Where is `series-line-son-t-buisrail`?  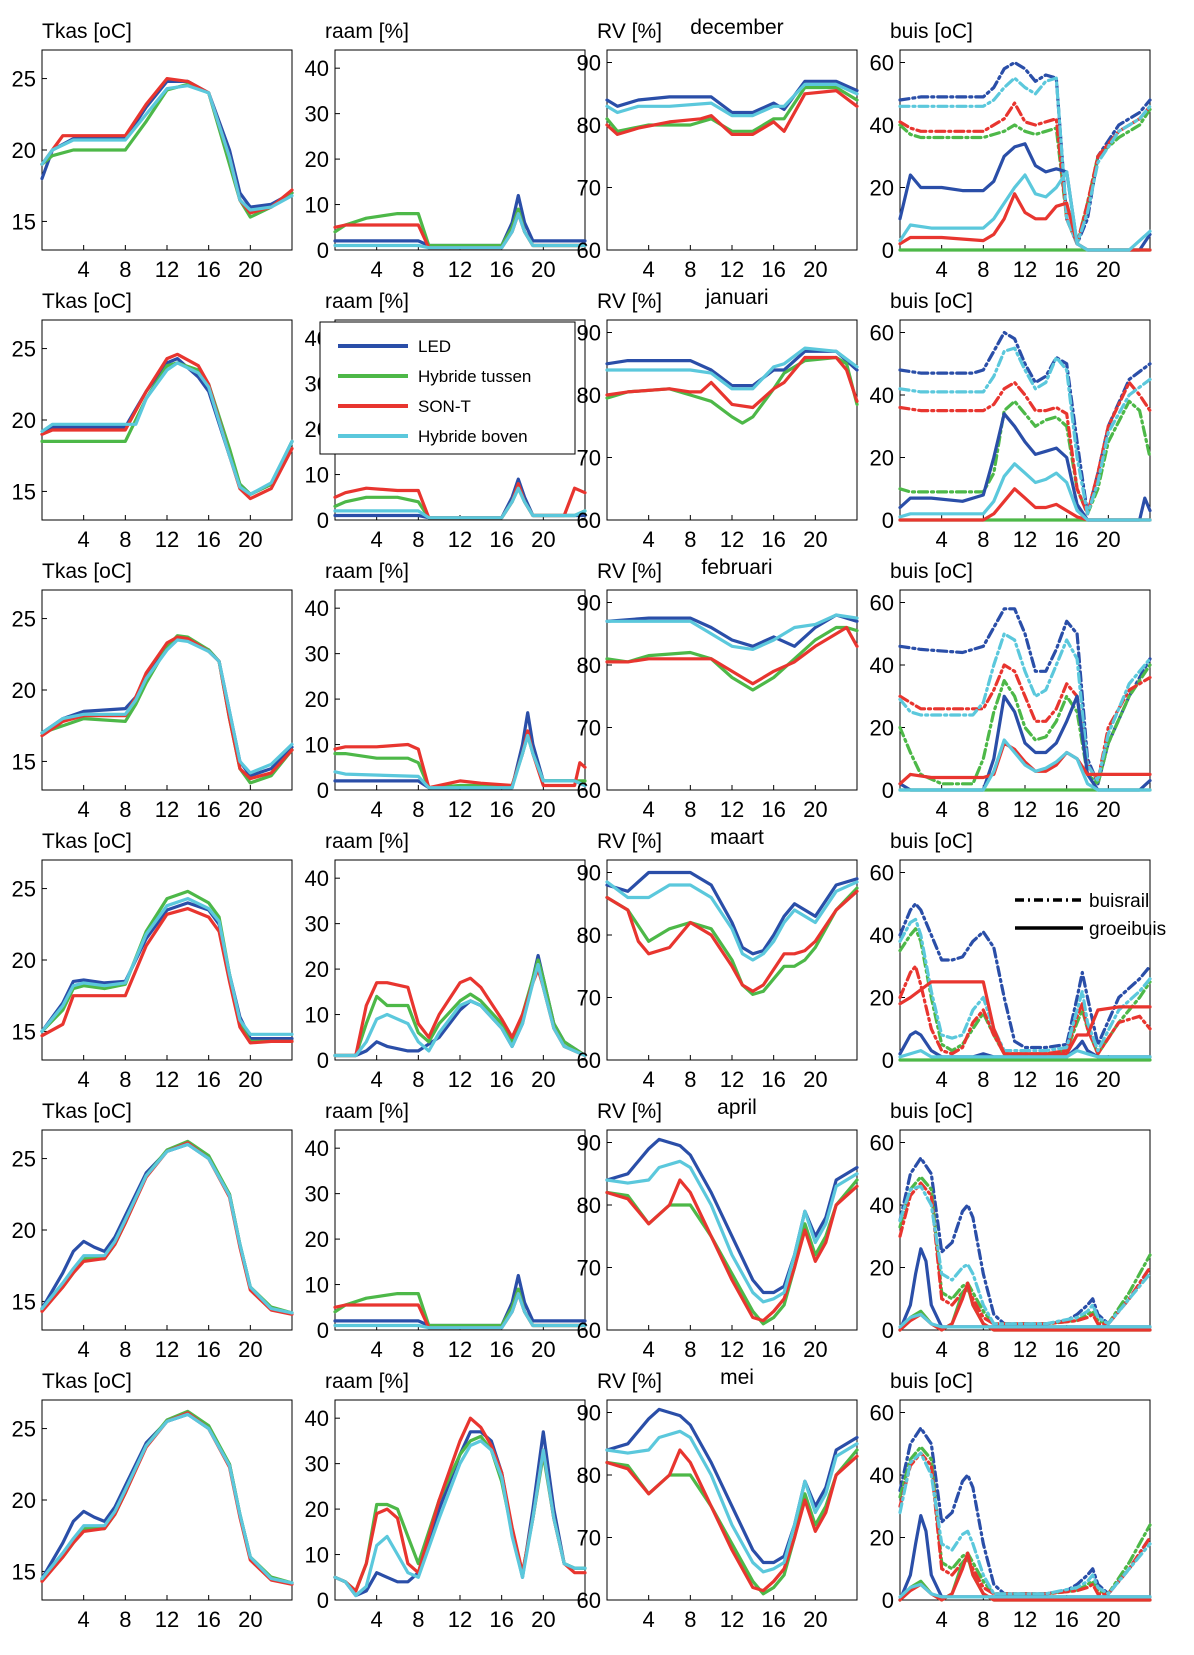
series-line-son-t-buisrail is located at coordinates (1025, 1010).